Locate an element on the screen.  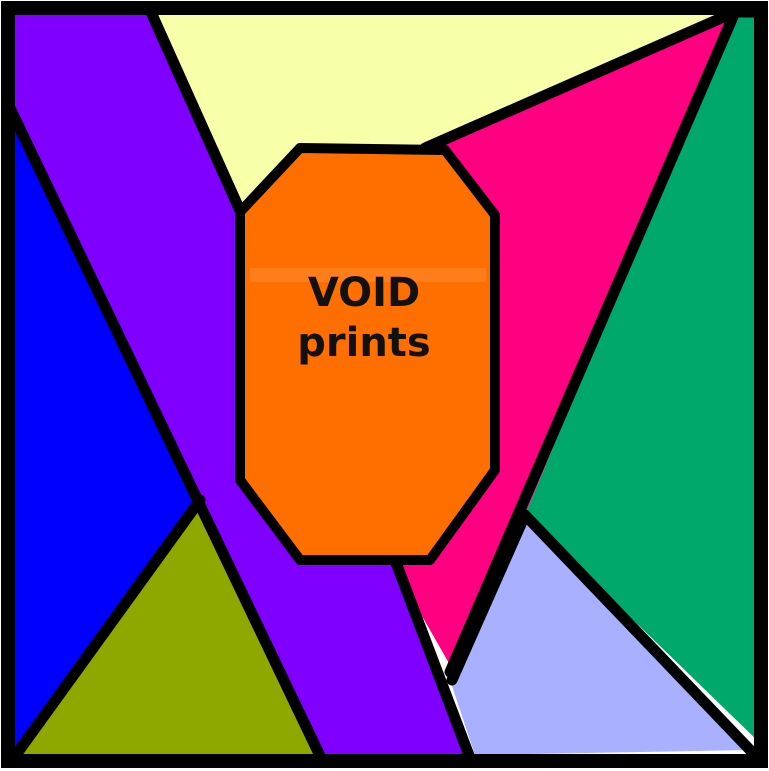
olive-triangle is located at coordinates (170, 627).